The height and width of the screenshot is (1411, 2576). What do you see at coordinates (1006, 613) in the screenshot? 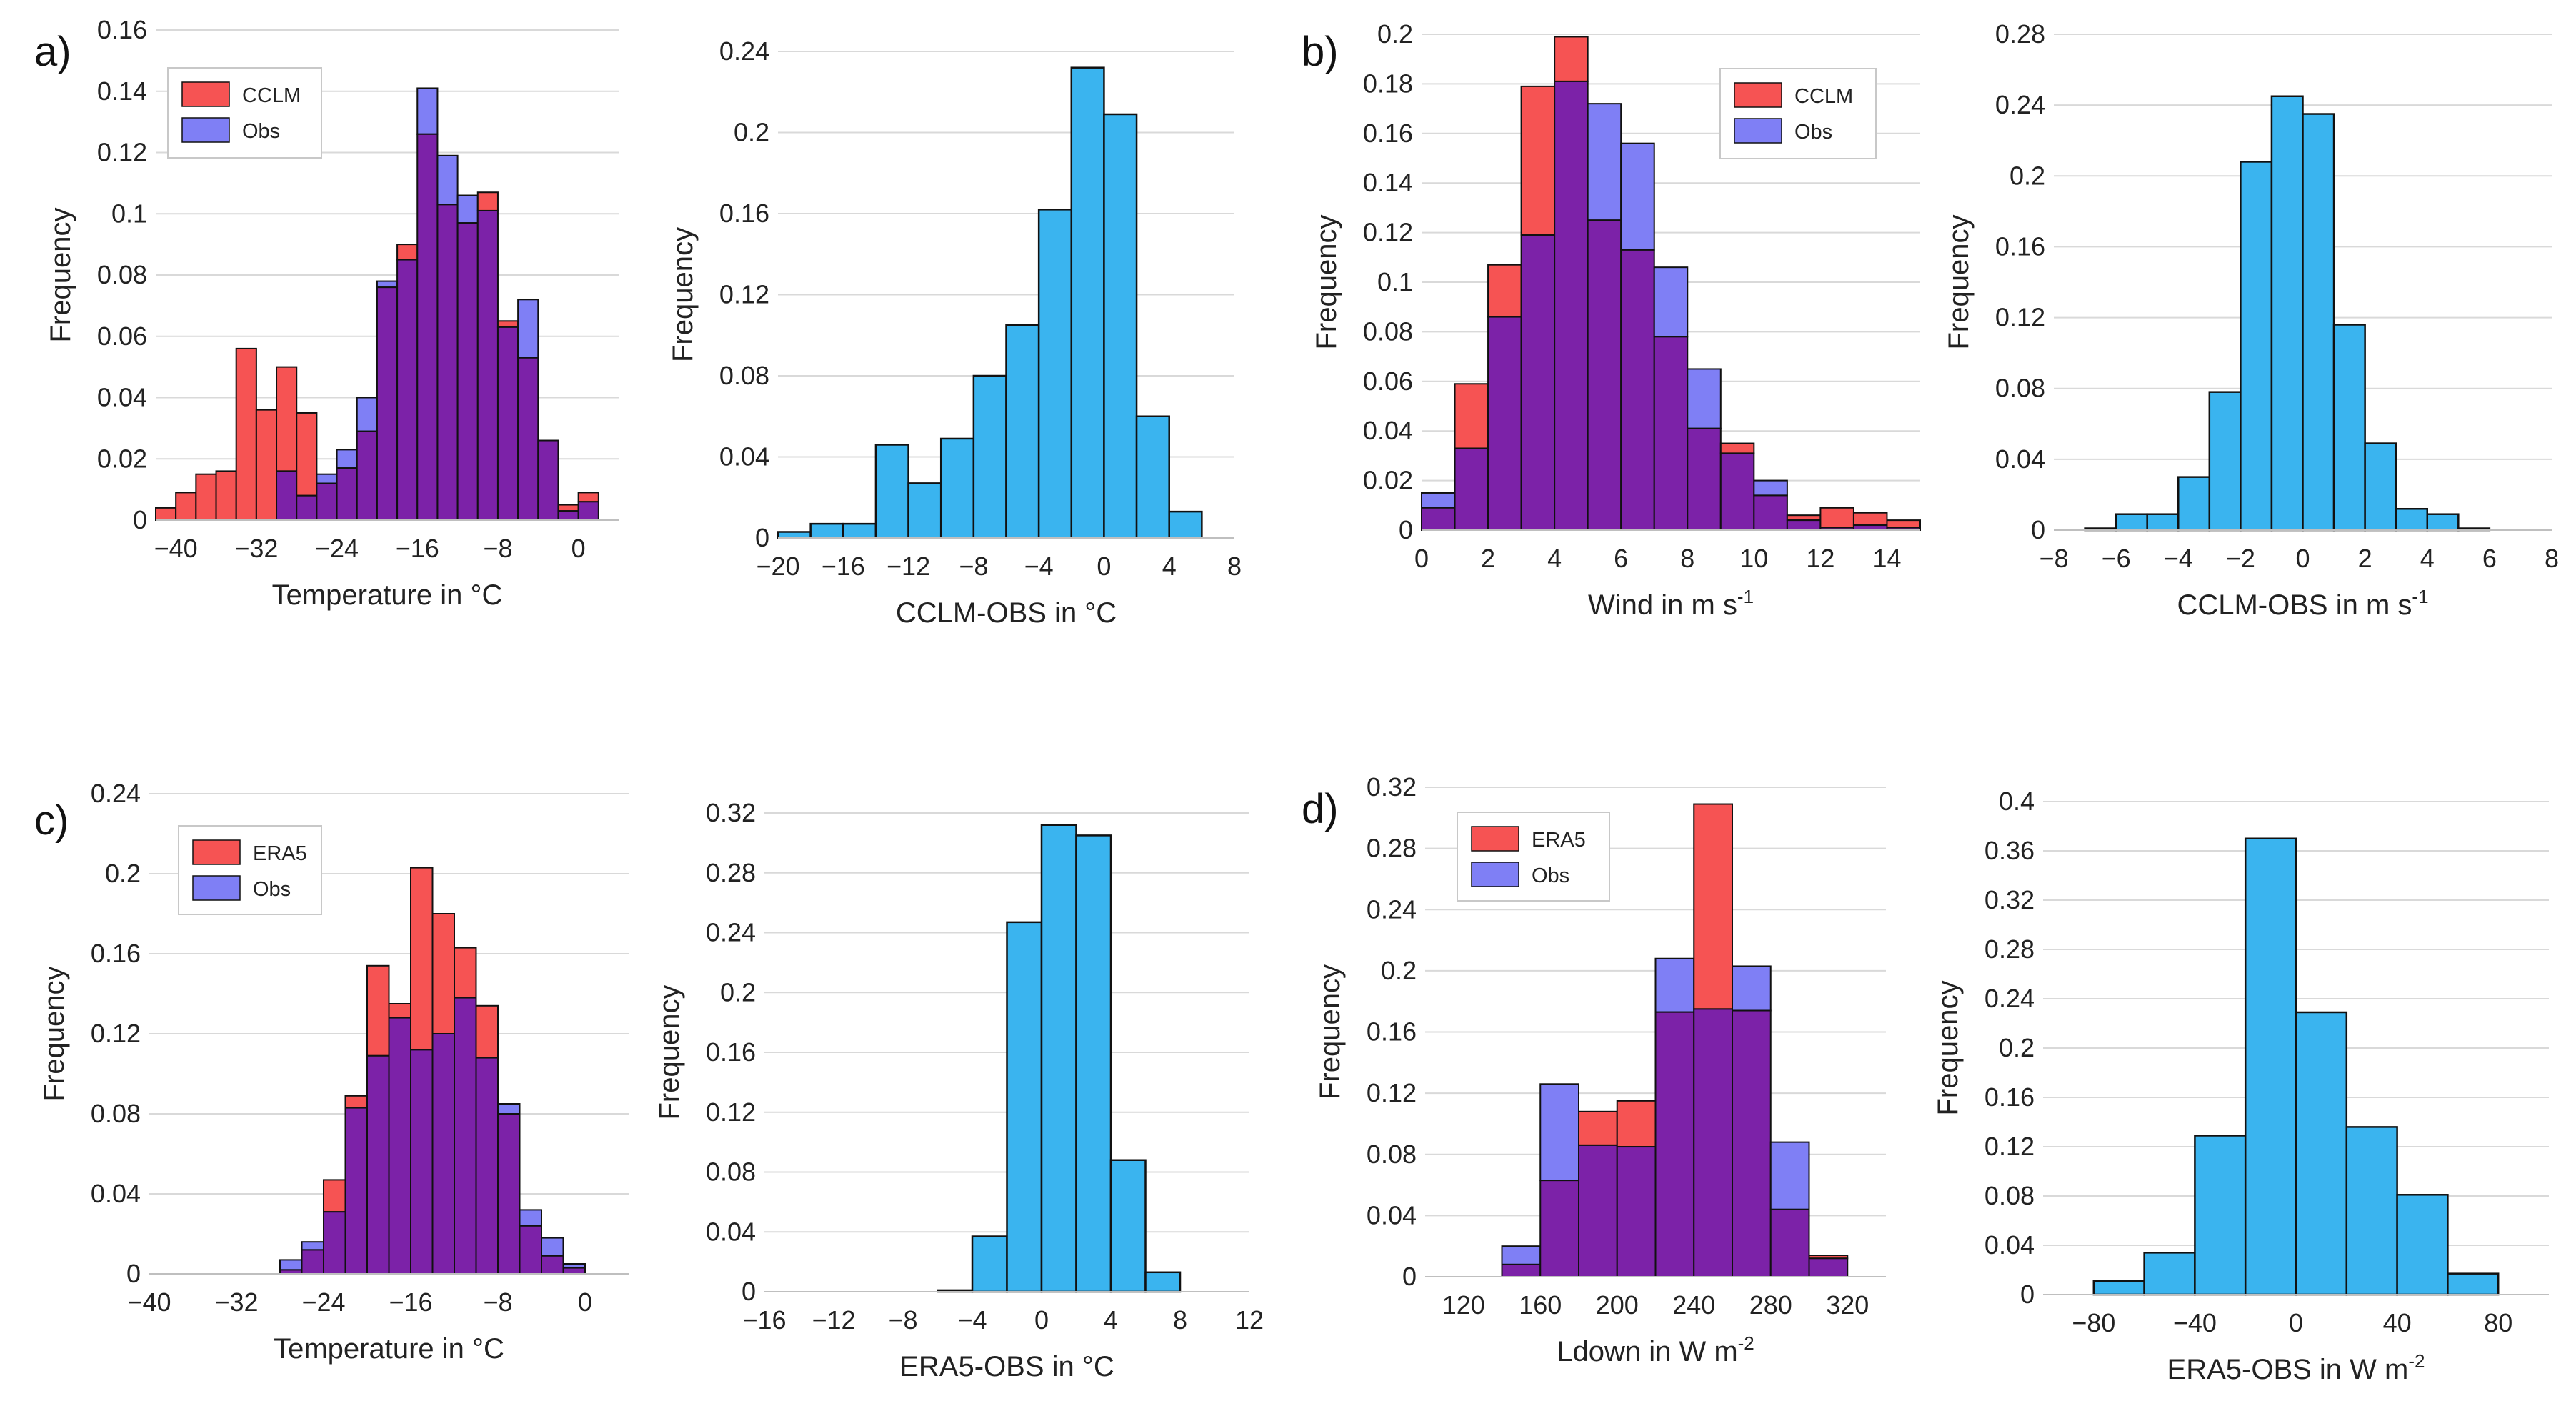
I see `x-axis-label: CCLM-OBS in °C` at bounding box center [1006, 613].